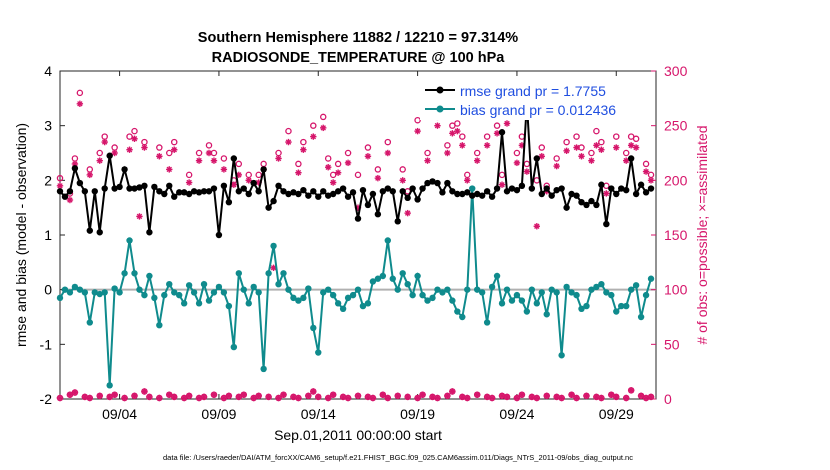 This screenshot has height=470, width=830. Describe the element at coordinates (119, 414) in the screenshot. I see `x-tick-label: 09/04` at that location.